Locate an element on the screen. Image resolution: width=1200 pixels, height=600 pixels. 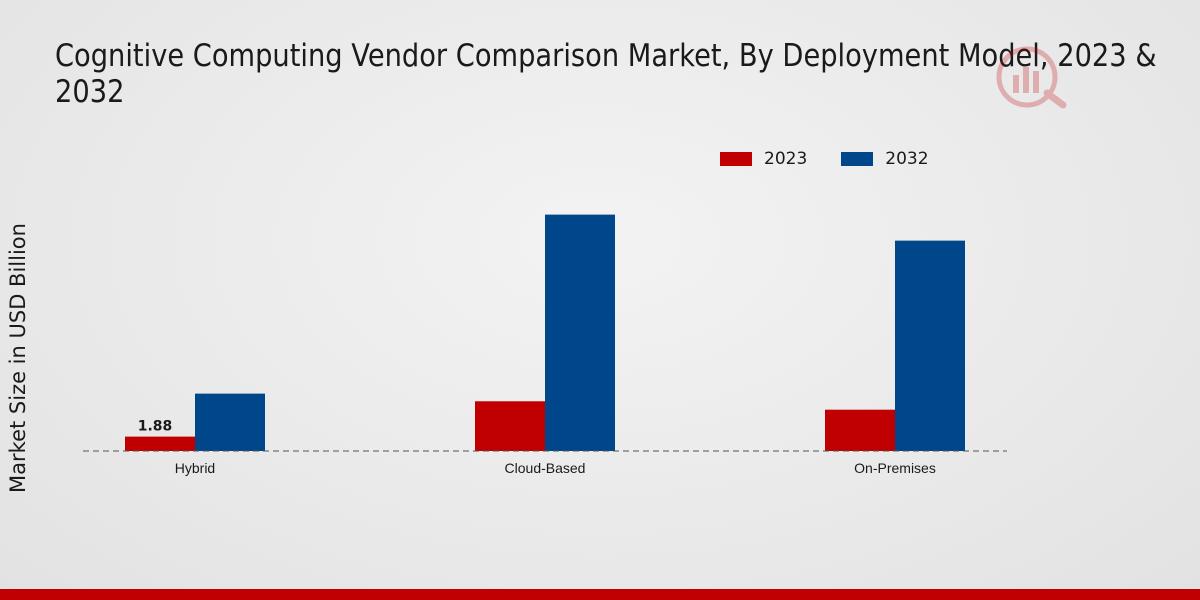
legend-item-2023: 2023 is located at coordinates (763, 159).